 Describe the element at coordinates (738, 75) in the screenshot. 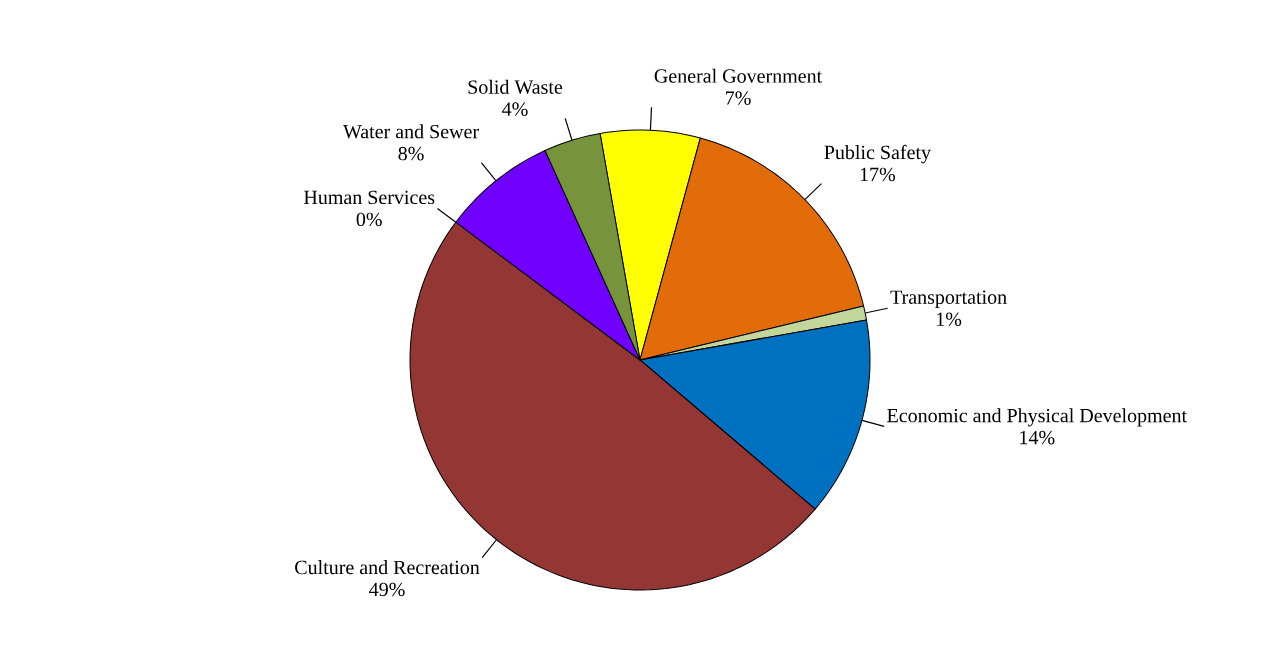

I see `slice-label: General Government` at that location.